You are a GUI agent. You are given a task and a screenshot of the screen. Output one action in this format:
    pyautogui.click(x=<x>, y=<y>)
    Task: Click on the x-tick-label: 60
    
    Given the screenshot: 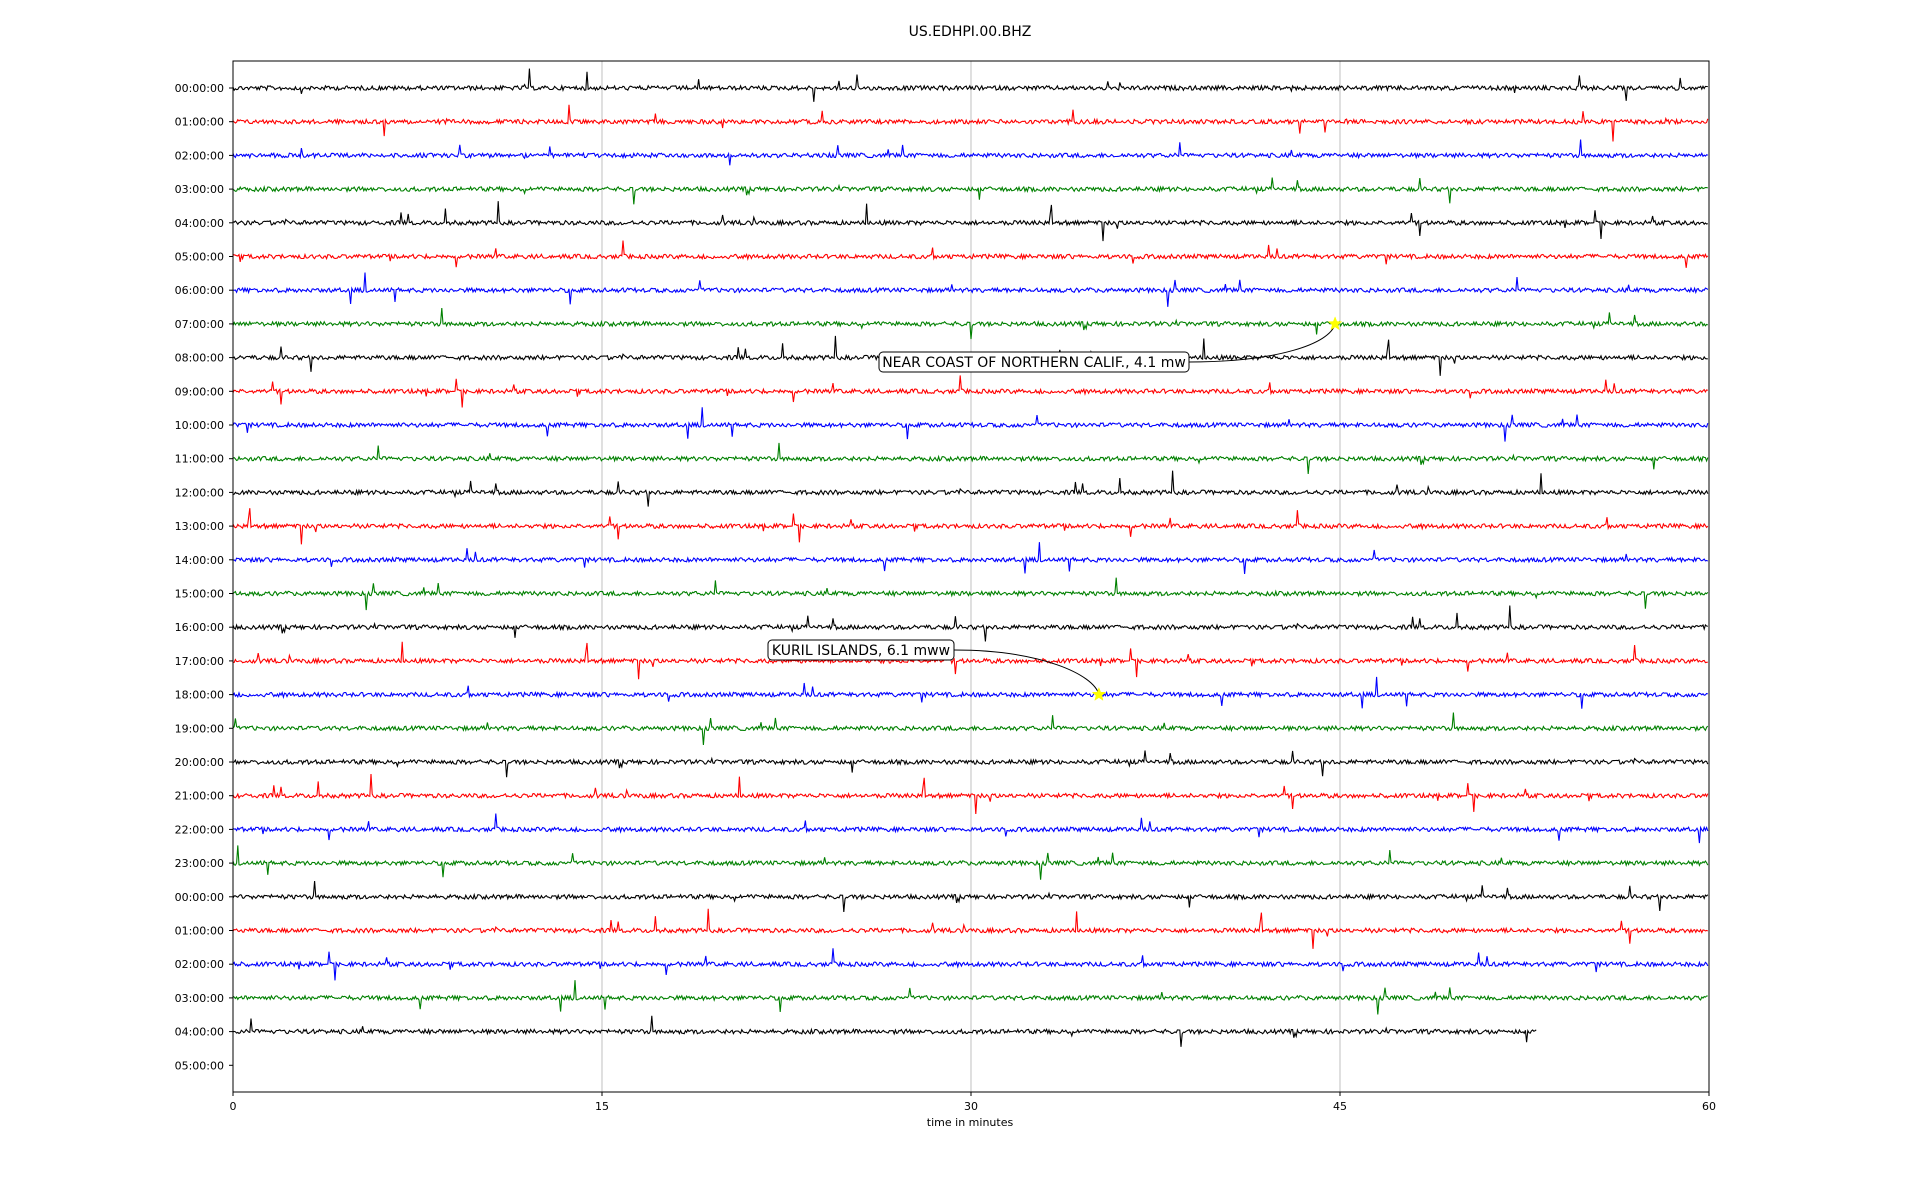 What is the action you would take?
    pyautogui.click(x=1709, y=1106)
    